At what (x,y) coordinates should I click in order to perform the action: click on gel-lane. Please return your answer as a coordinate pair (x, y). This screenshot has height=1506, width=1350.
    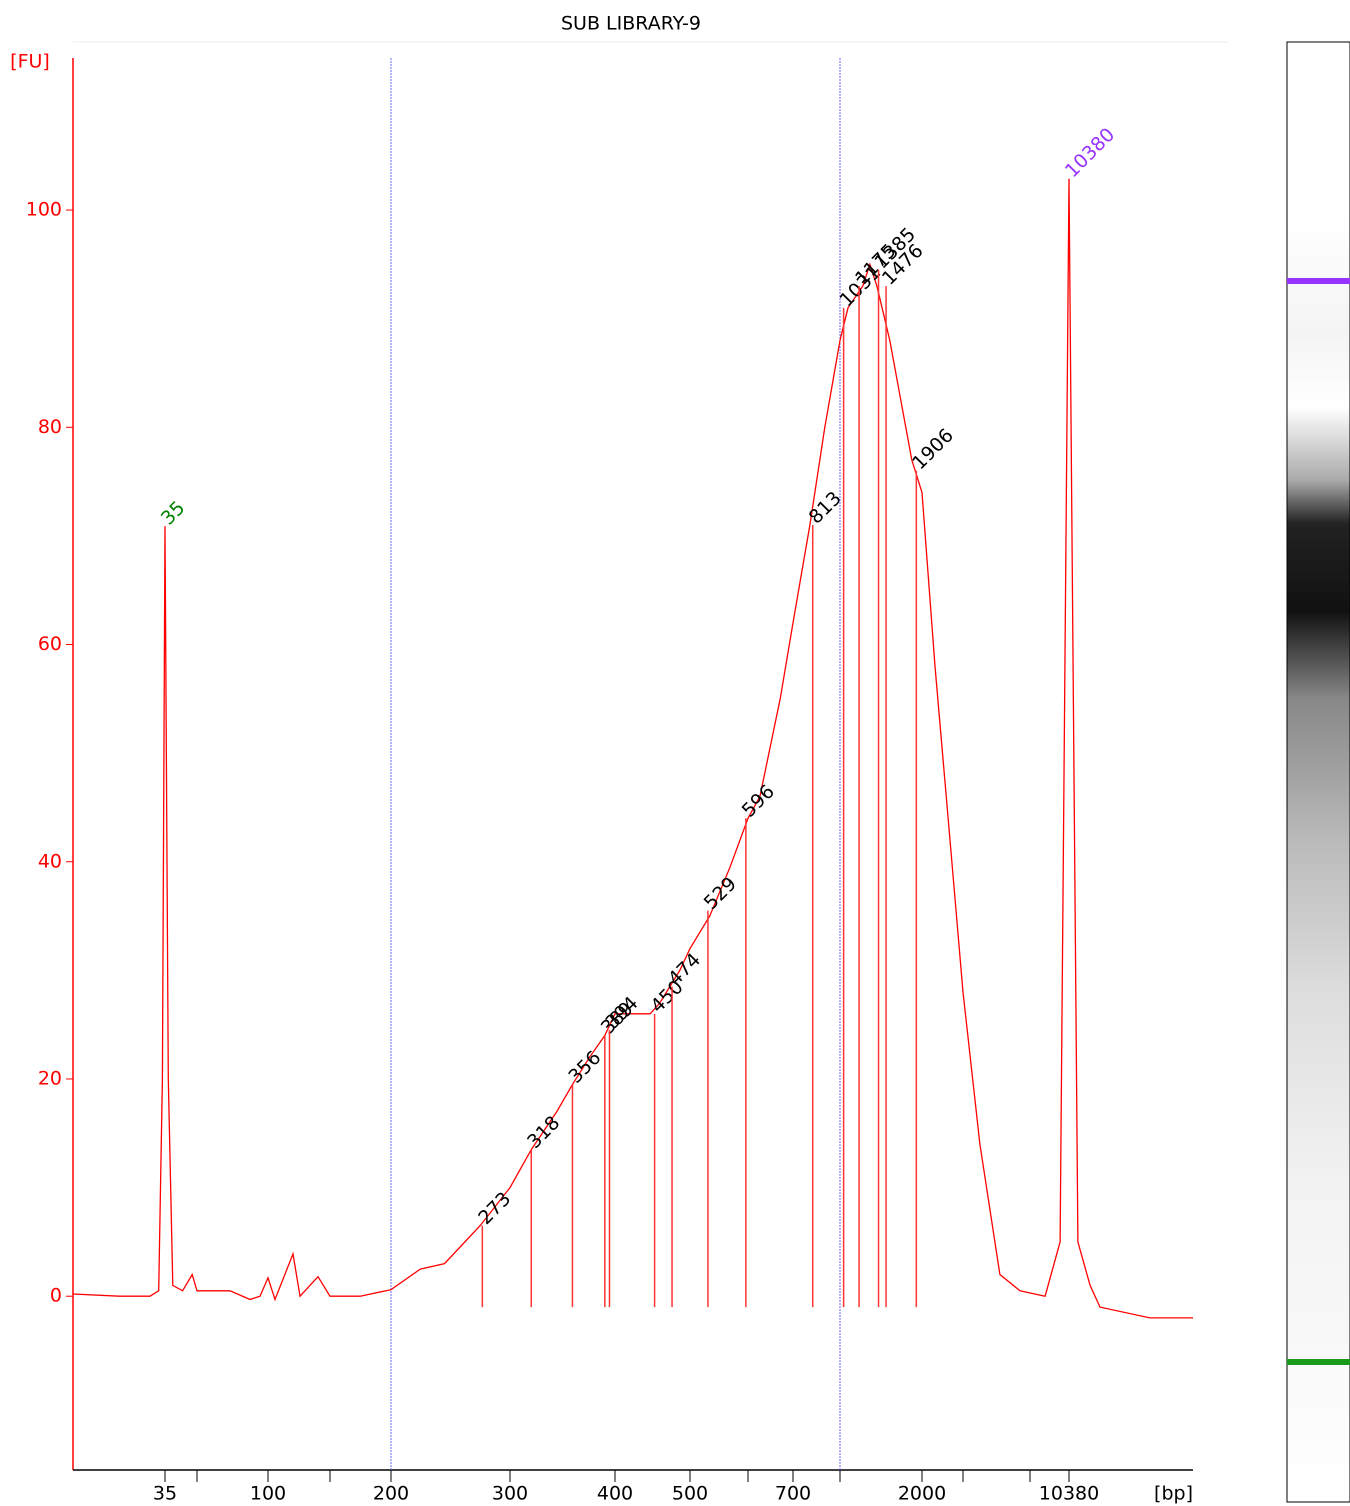
    Looking at the image, I should click on (1318, 772).